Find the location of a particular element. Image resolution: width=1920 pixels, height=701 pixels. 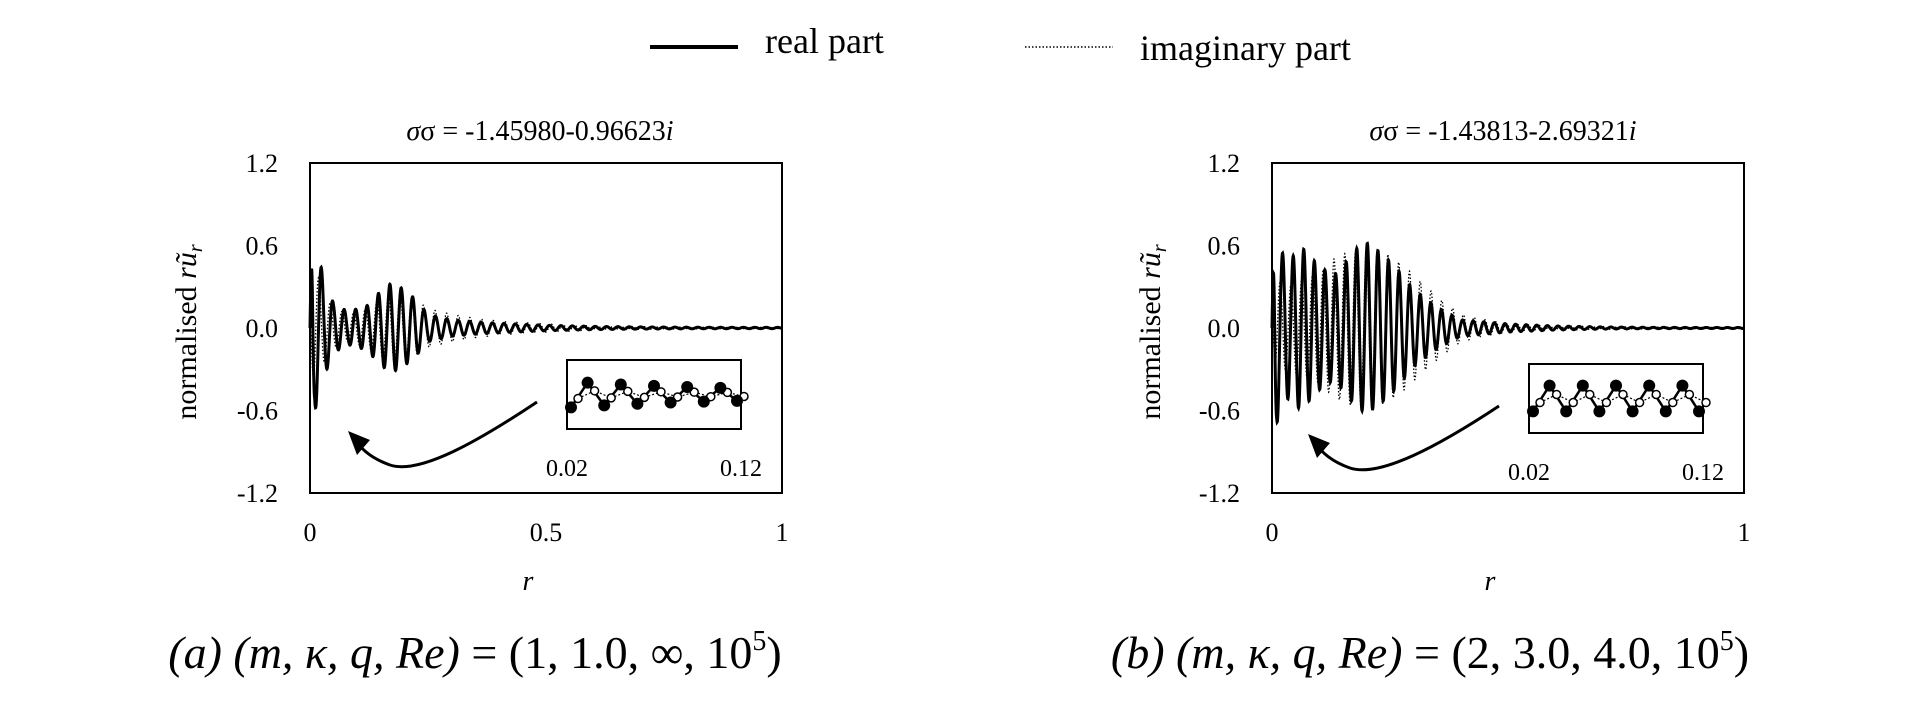

panel-b-inset-arrowhead is located at coordinates (1319, 446).